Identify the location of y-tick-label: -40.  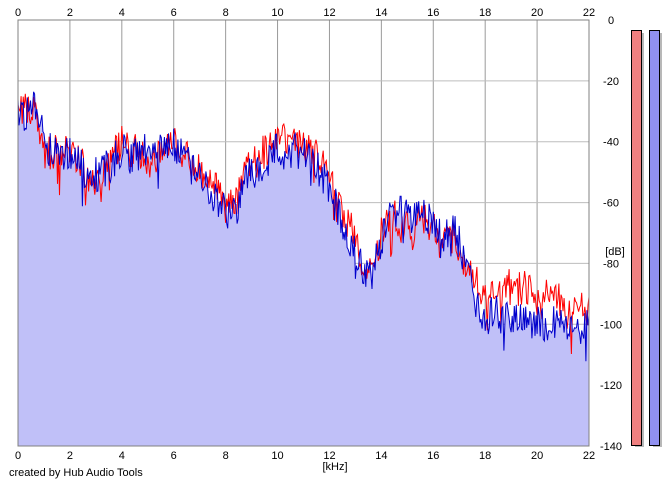
(611, 143).